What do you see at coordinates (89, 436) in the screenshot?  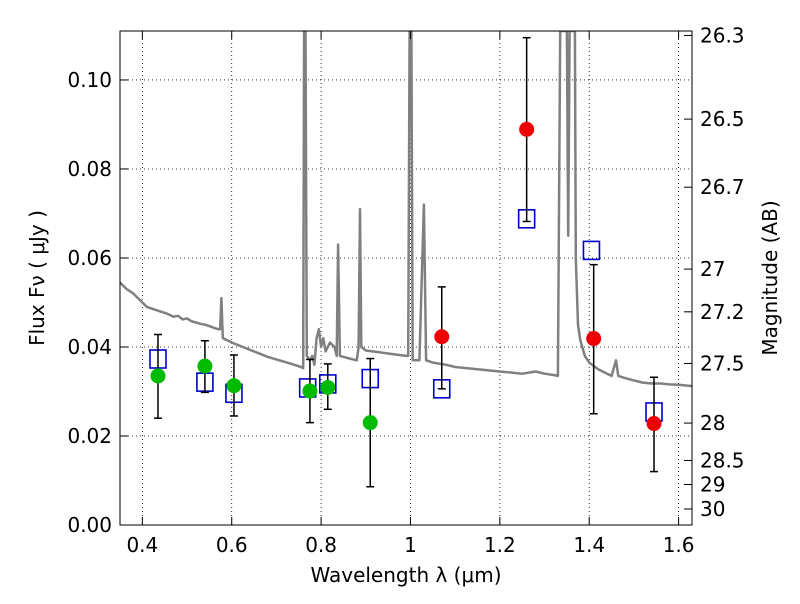 I see `y-tick-label: 0.02` at bounding box center [89, 436].